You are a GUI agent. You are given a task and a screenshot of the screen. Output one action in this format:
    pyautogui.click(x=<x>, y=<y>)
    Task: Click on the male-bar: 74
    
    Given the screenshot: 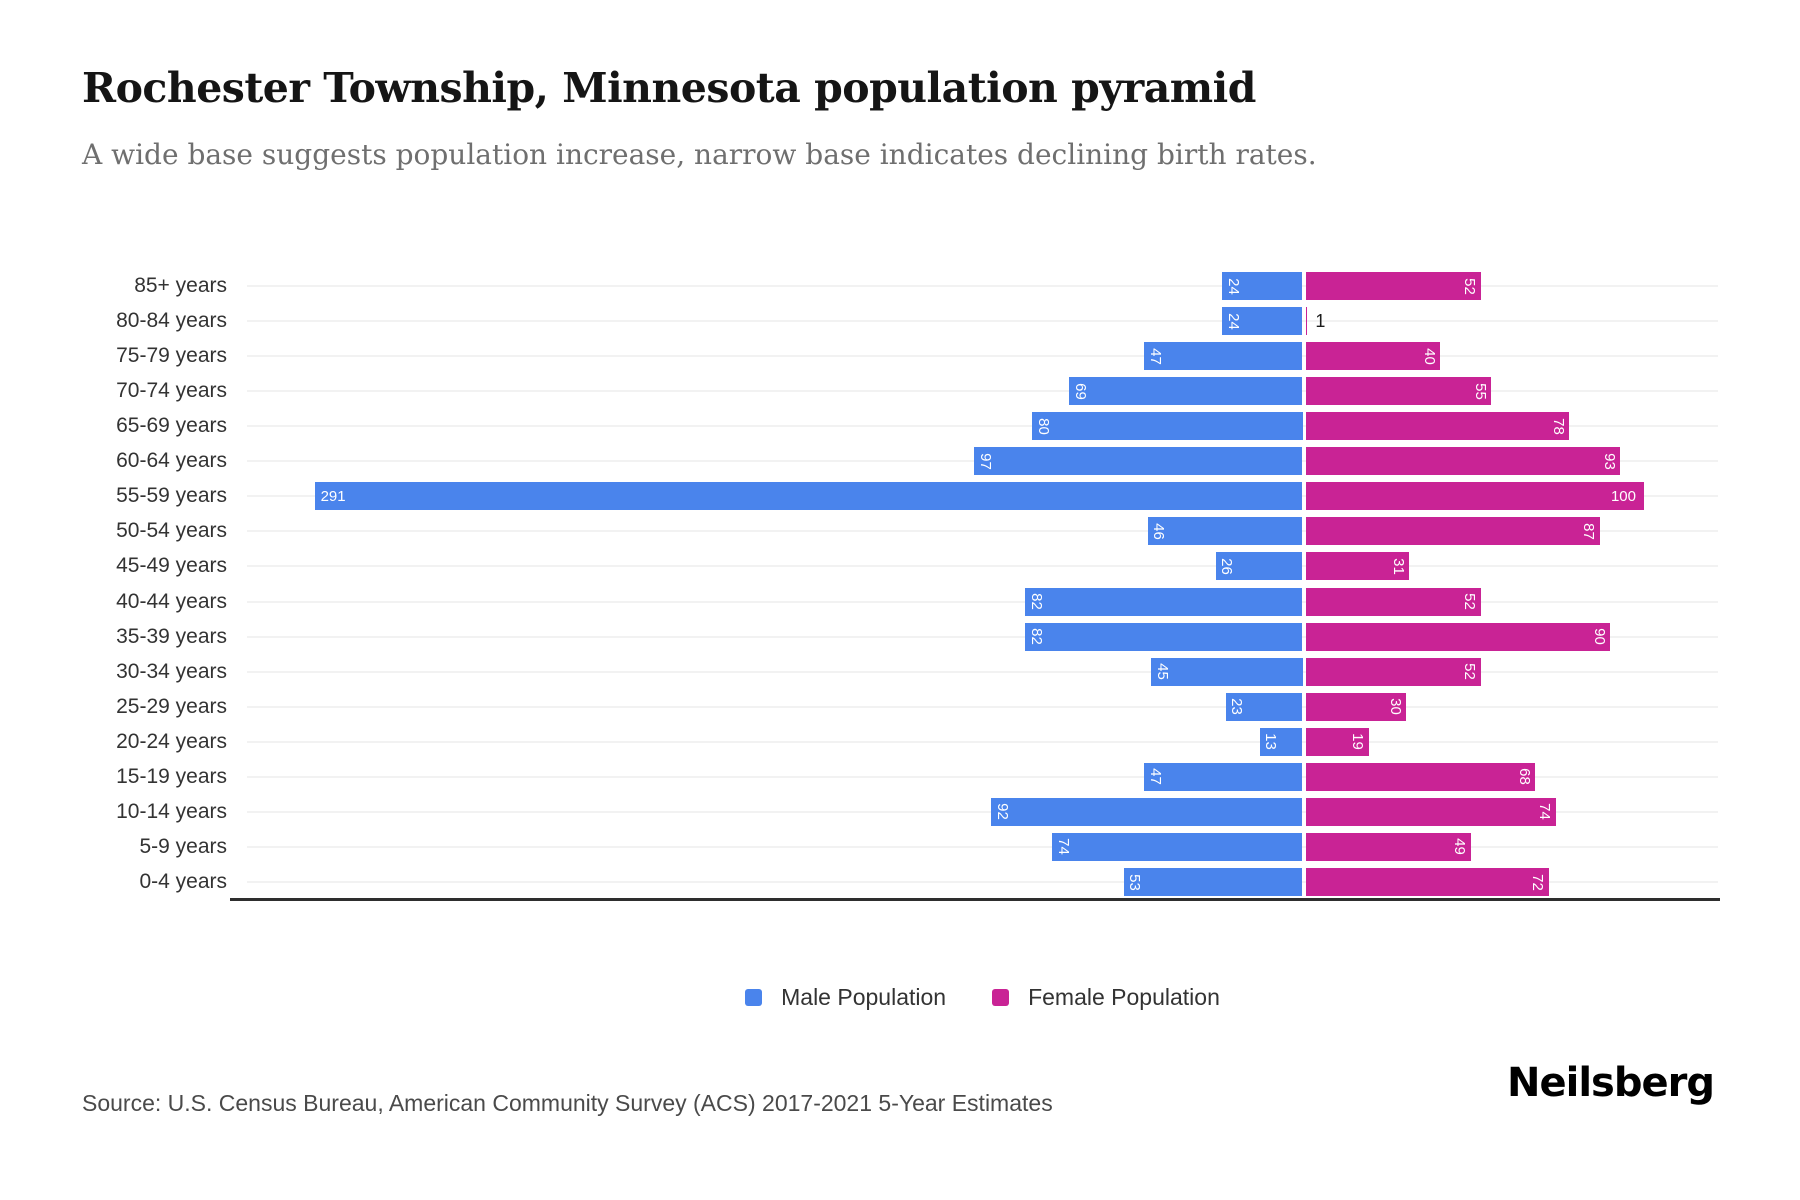 What is the action you would take?
    pyautogui.click(x=1177, y=846)
    